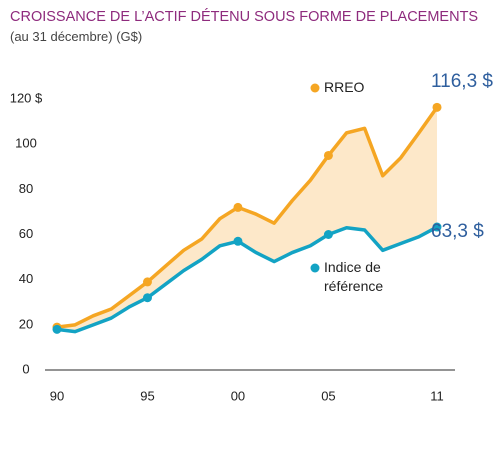 This screenshot has height=450, width=500. Describe the element at coordinates (26, 278) in the screenshot. I see `y-tick-label: 40` at that location.